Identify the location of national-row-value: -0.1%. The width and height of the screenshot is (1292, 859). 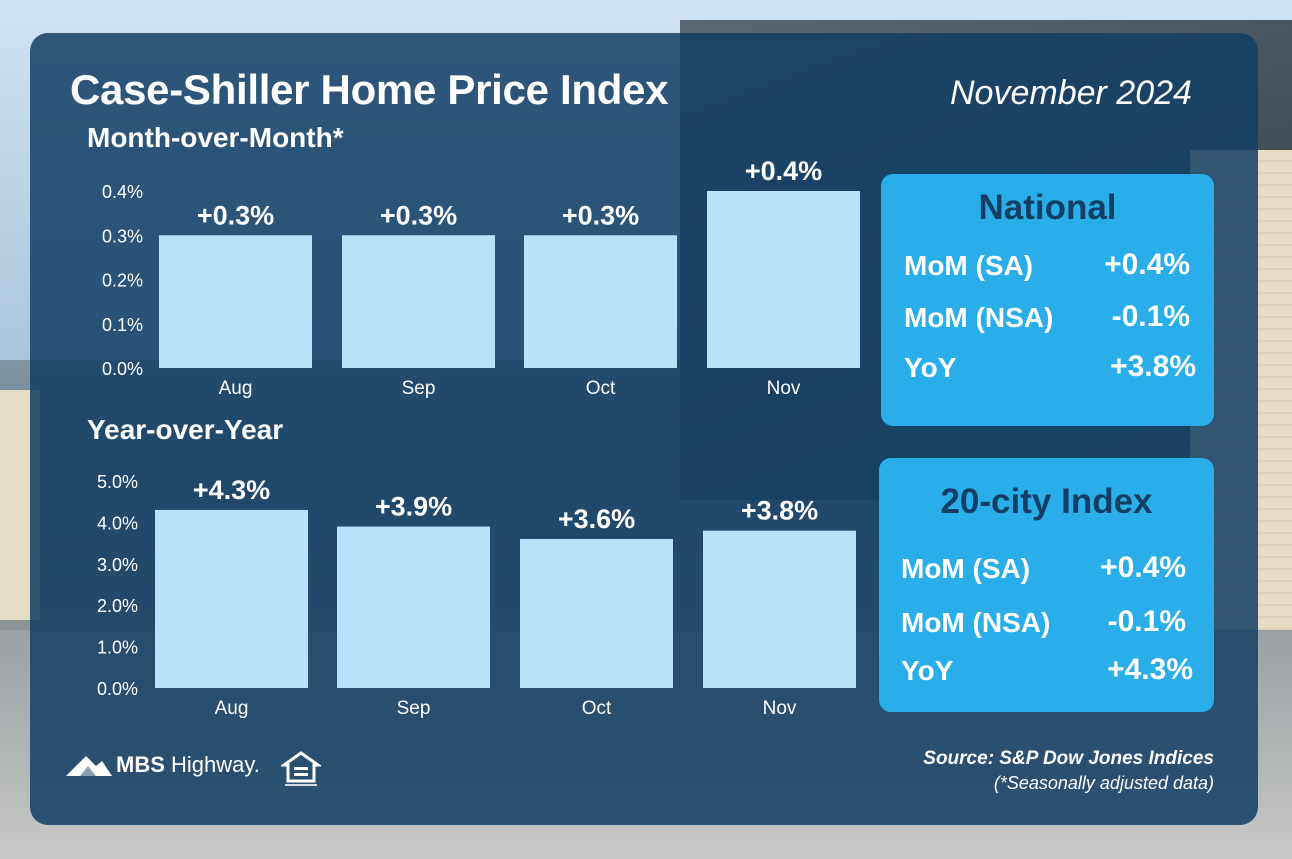
(1150, 316).